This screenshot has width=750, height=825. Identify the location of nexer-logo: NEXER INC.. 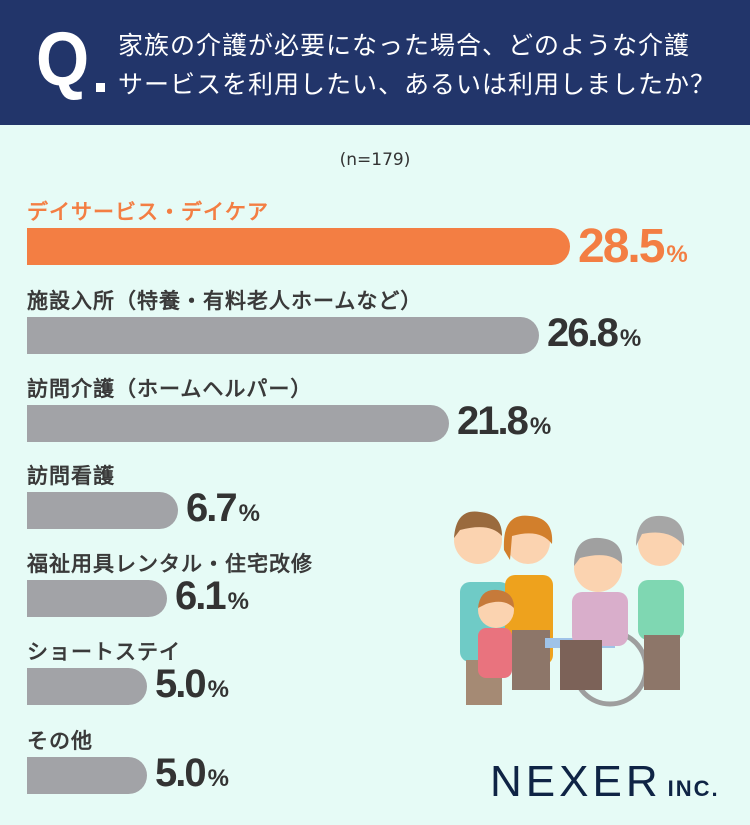
(605, 782).